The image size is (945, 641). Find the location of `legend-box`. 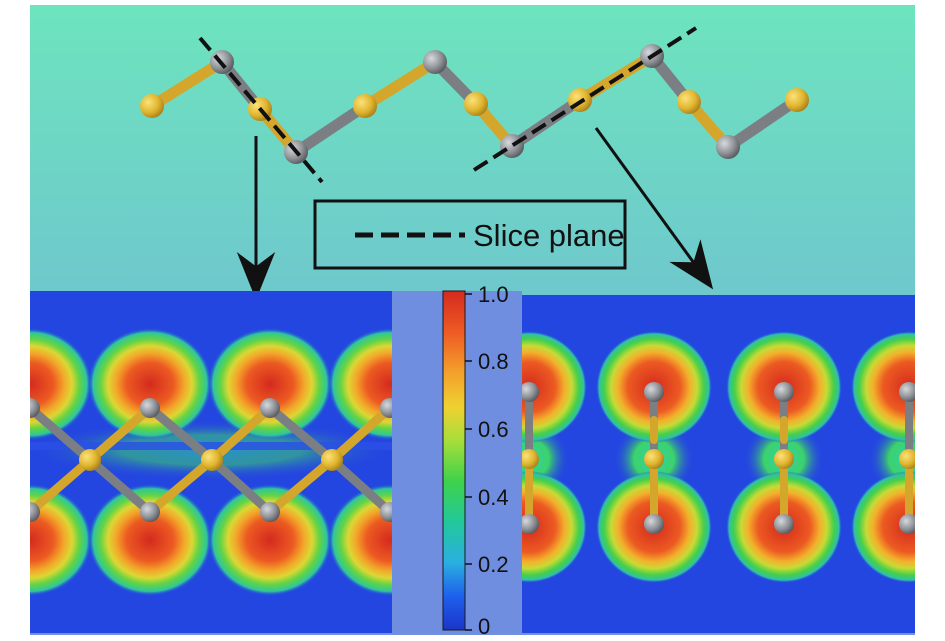

legend-box is located at coordinates (470, 234).